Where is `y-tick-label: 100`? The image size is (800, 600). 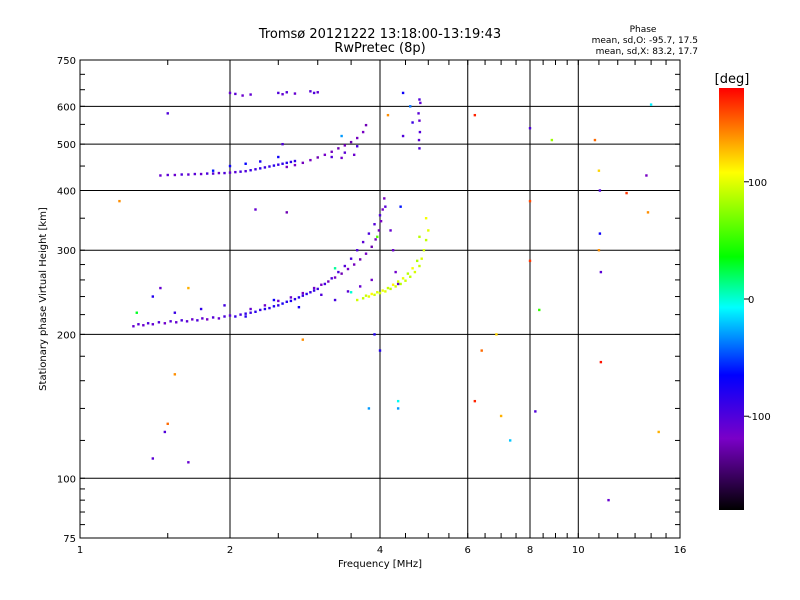 y-tick-label: 100 is located at coordinates (66, 479).